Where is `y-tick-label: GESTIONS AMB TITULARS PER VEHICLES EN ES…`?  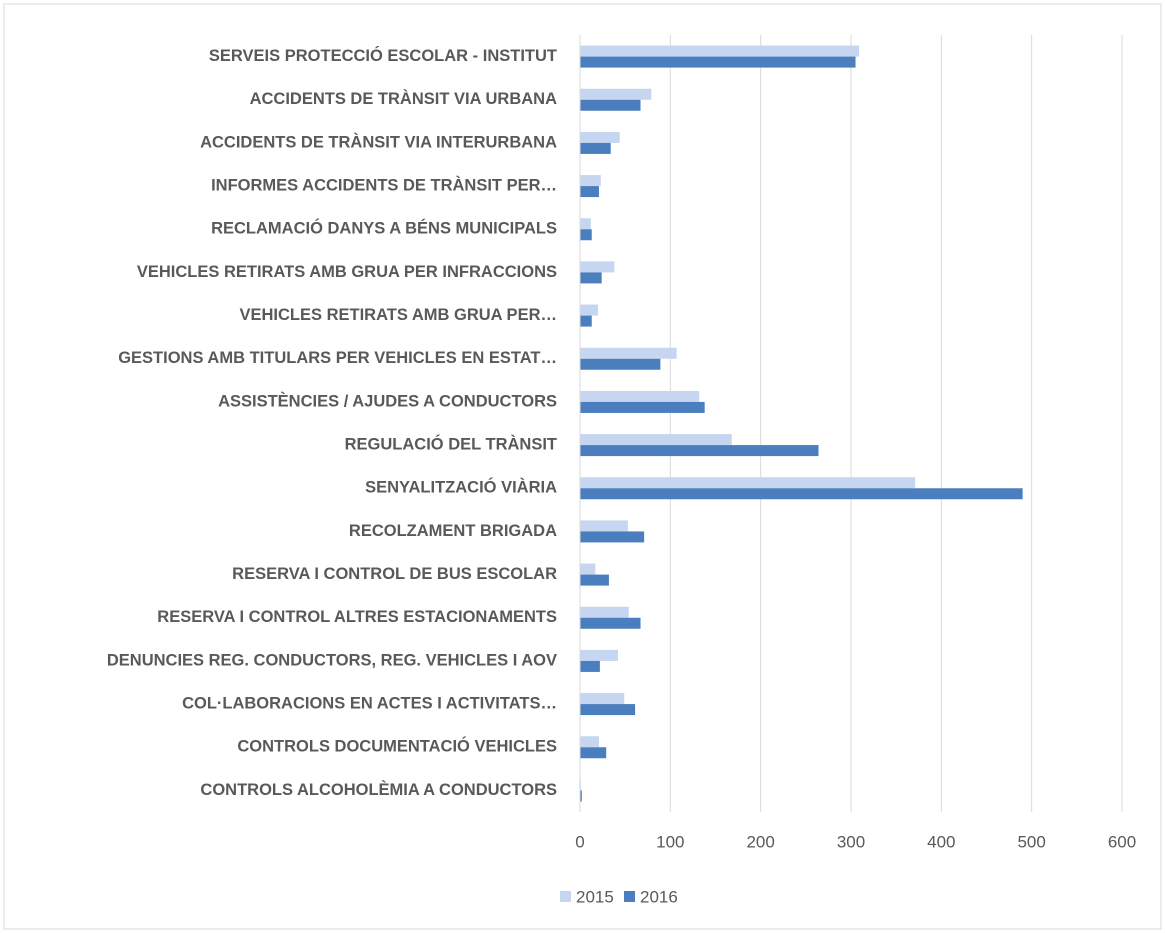 y-tick-label: GESTIONS AMB TITULARS PER VEHICLES EN ES… is located at coordinates (337, 358).